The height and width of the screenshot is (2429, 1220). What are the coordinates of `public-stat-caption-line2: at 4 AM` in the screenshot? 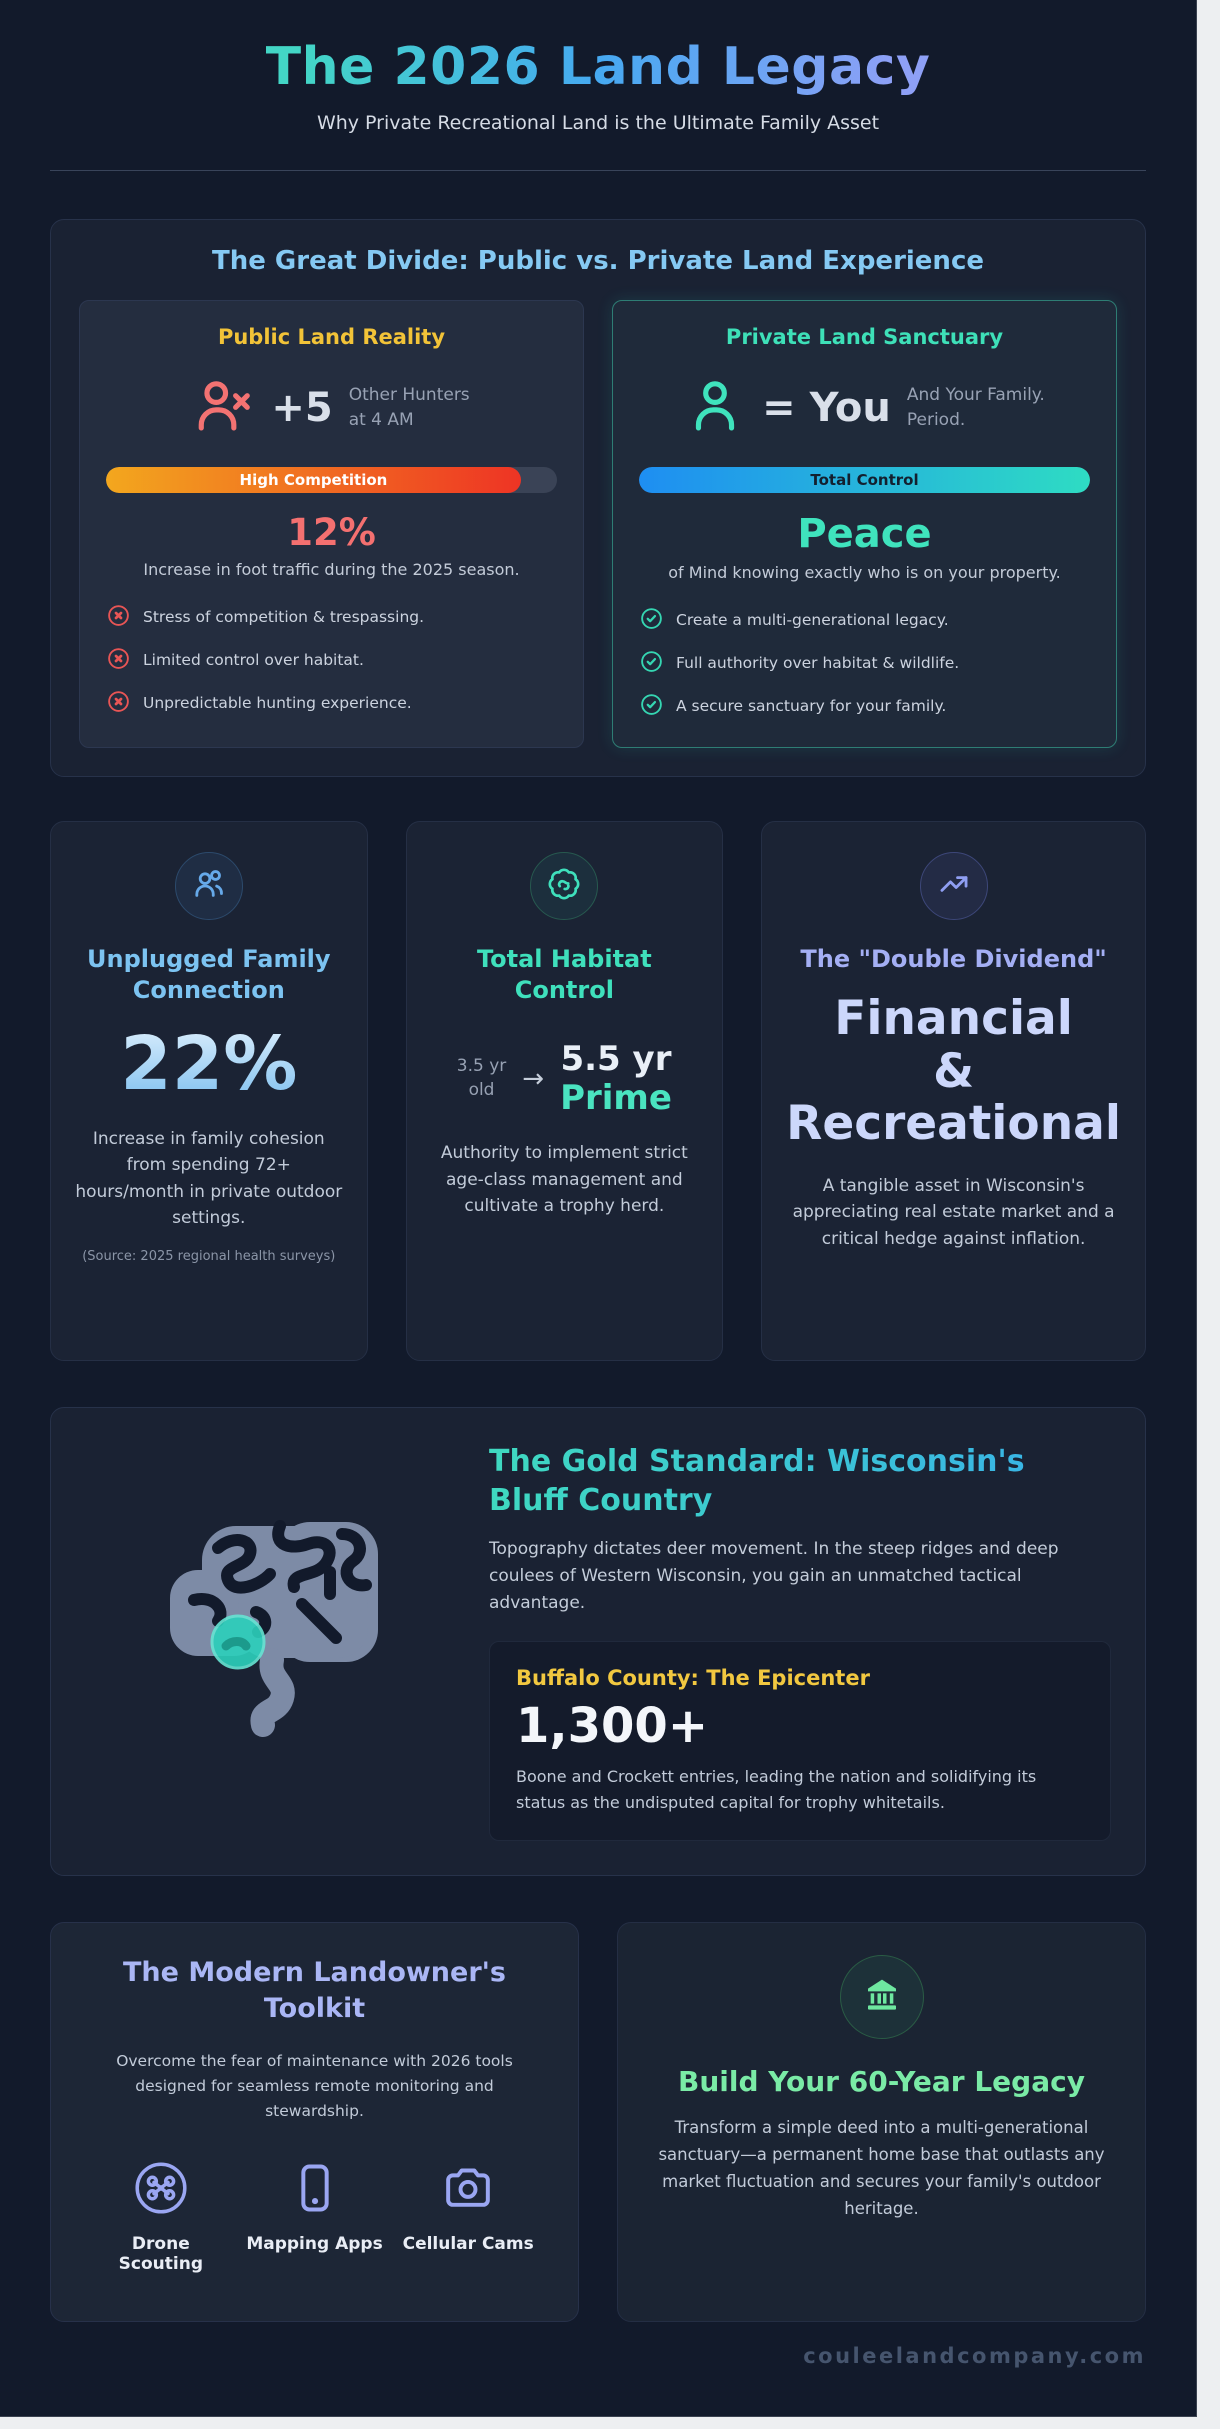 It's located at (381, 419).